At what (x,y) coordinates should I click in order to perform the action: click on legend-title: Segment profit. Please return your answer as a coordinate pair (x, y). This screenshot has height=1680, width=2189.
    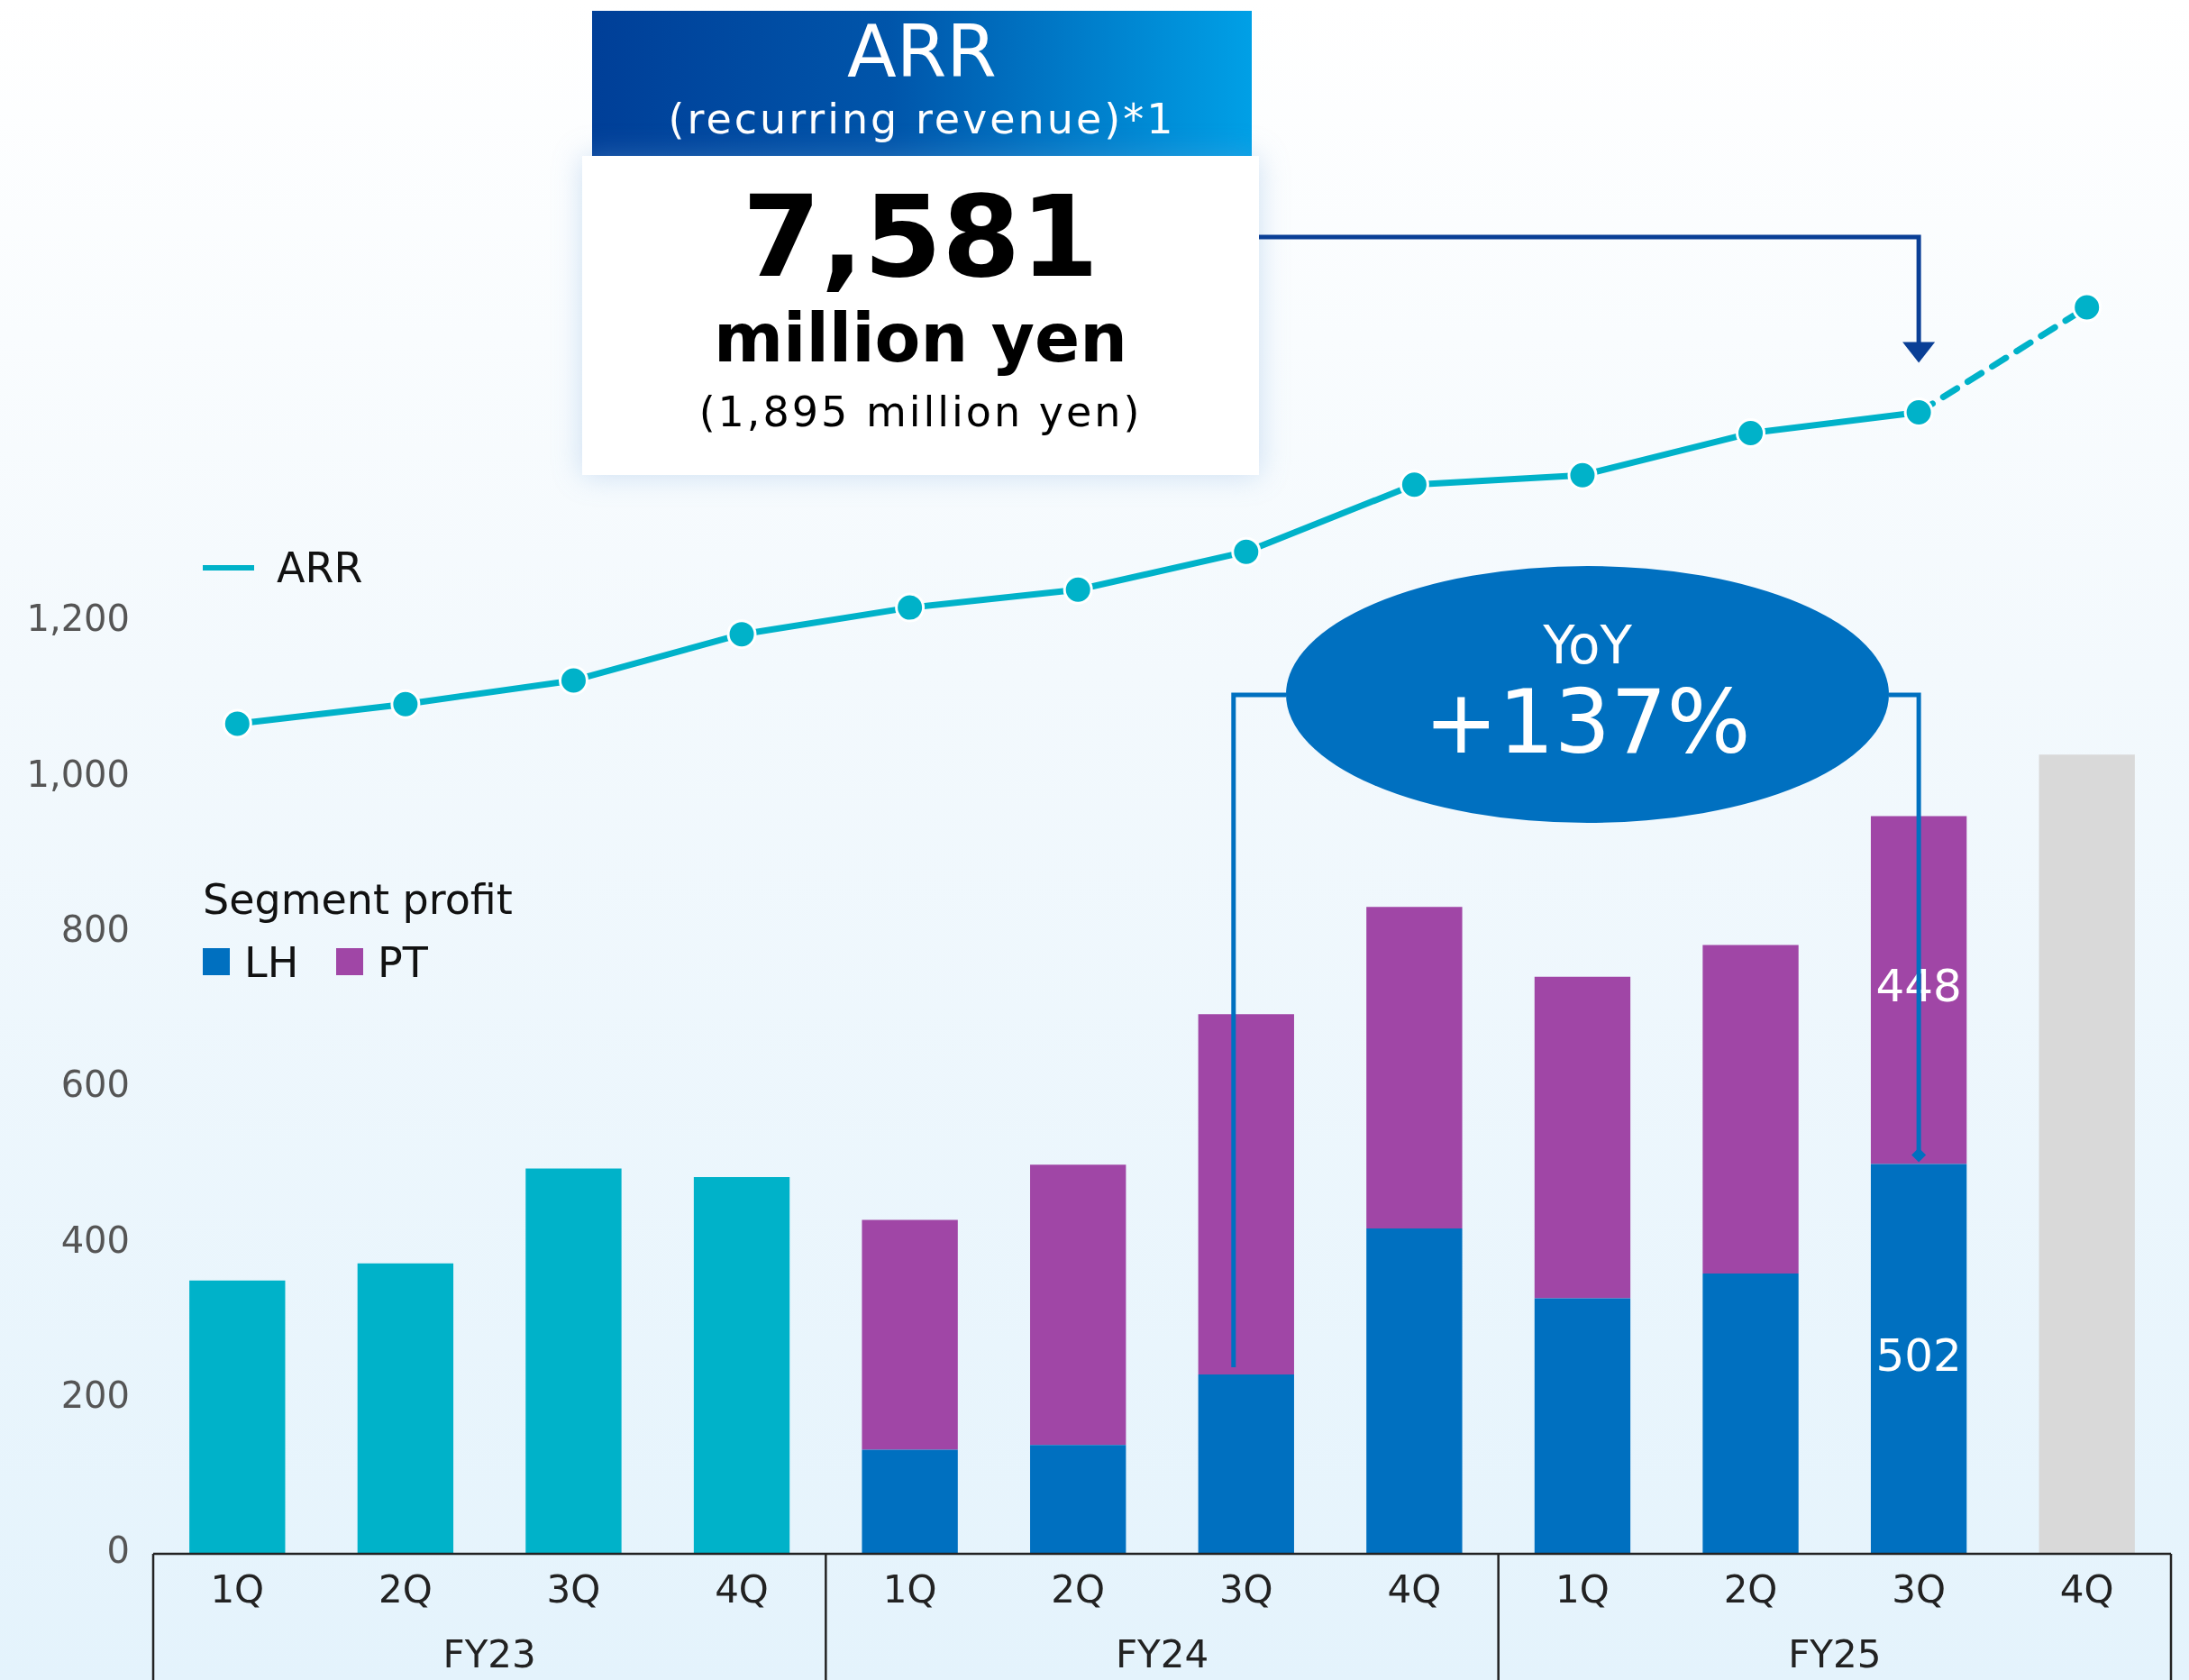
    Looking at the image, I should click on (358, 900).